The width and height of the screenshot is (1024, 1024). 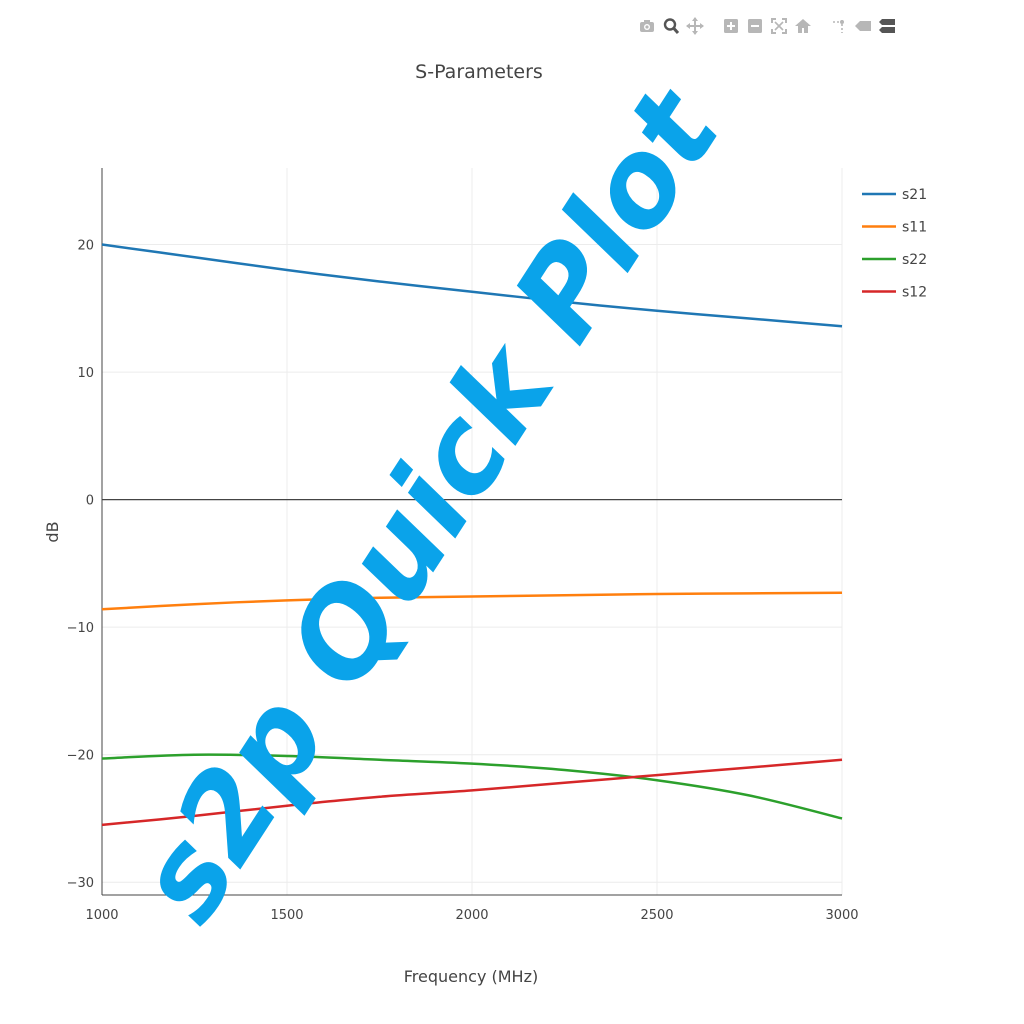 What do you see at coordinates (914, 260) in the screenshot?
I see `legend-label-s22: s22` at bounding box center [914, 260].